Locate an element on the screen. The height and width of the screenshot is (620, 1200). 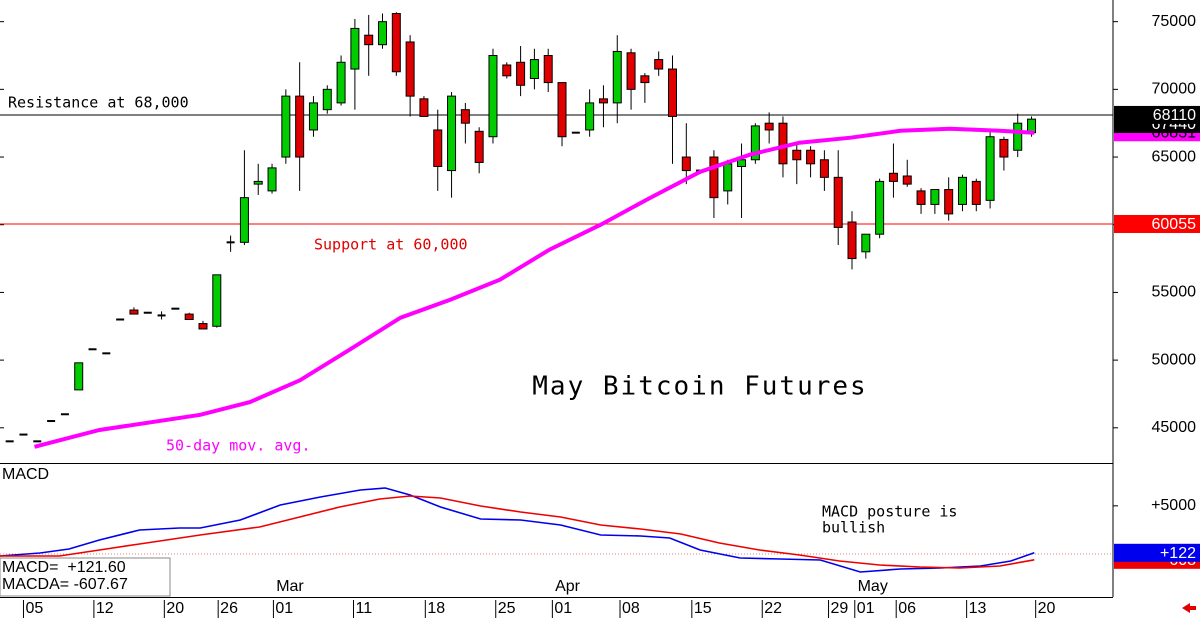
y-tick-label: 55000 is located at coordinates (1174, 292).